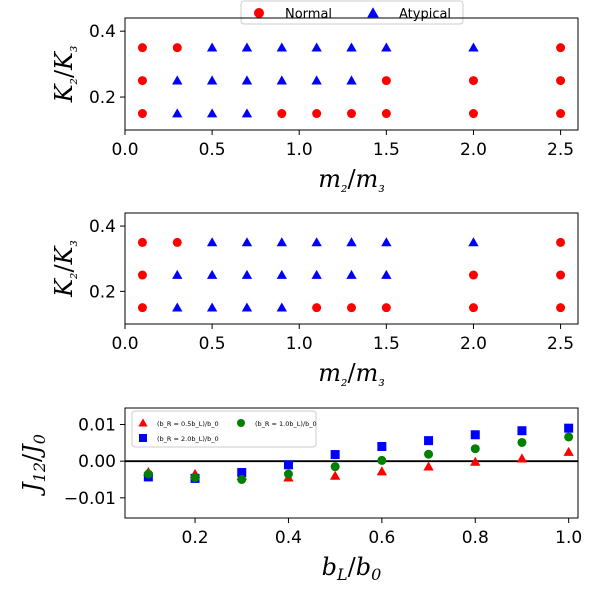 The width and height of the screenshot is (600, 600). I want to click on x-tick-label: 0.8, so click(475, 538).